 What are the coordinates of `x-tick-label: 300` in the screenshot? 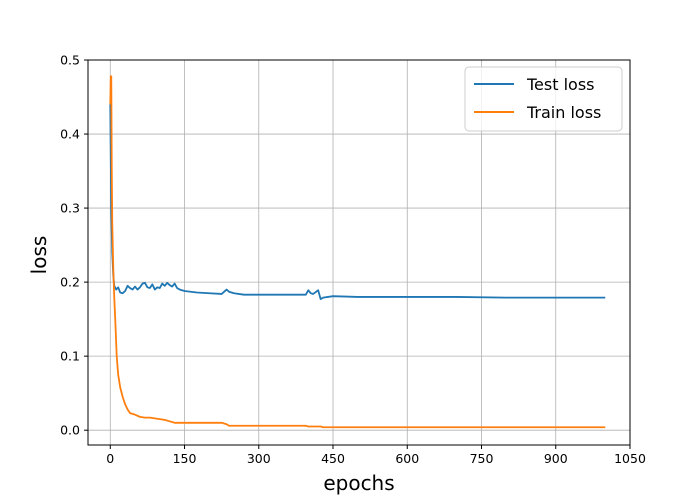 It's located at (259, 458).